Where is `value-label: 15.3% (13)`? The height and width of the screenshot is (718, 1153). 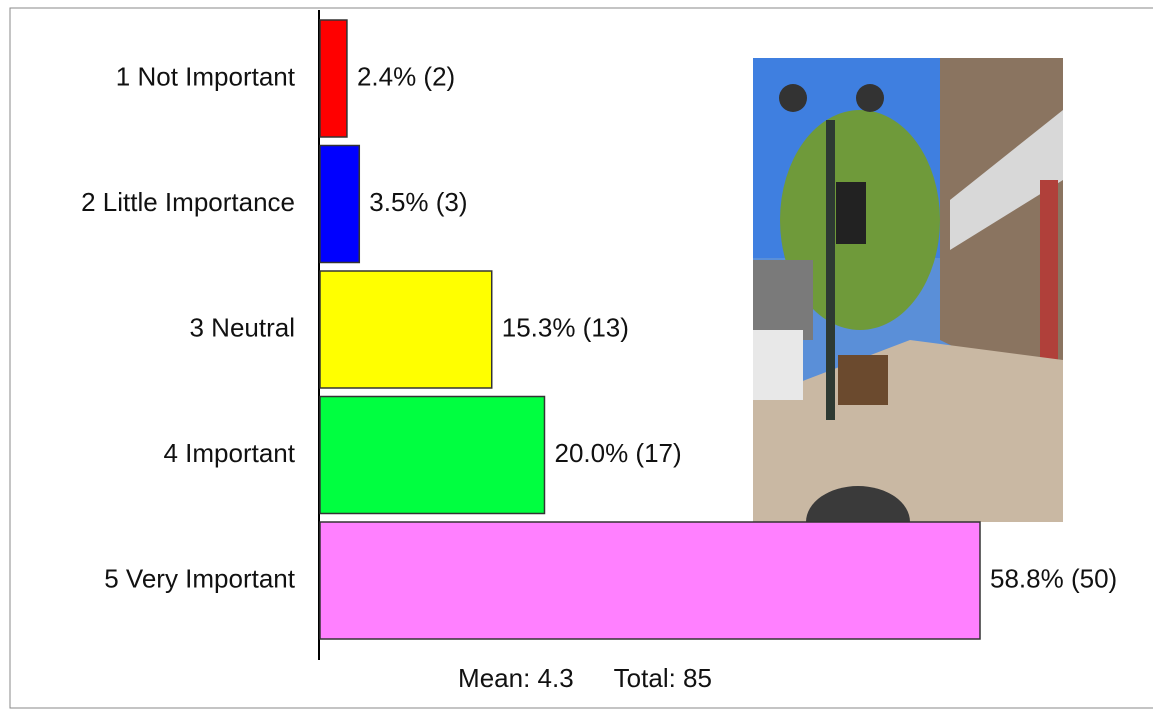
value-label: 15.3% (13) is located at coordinates (565, 327).